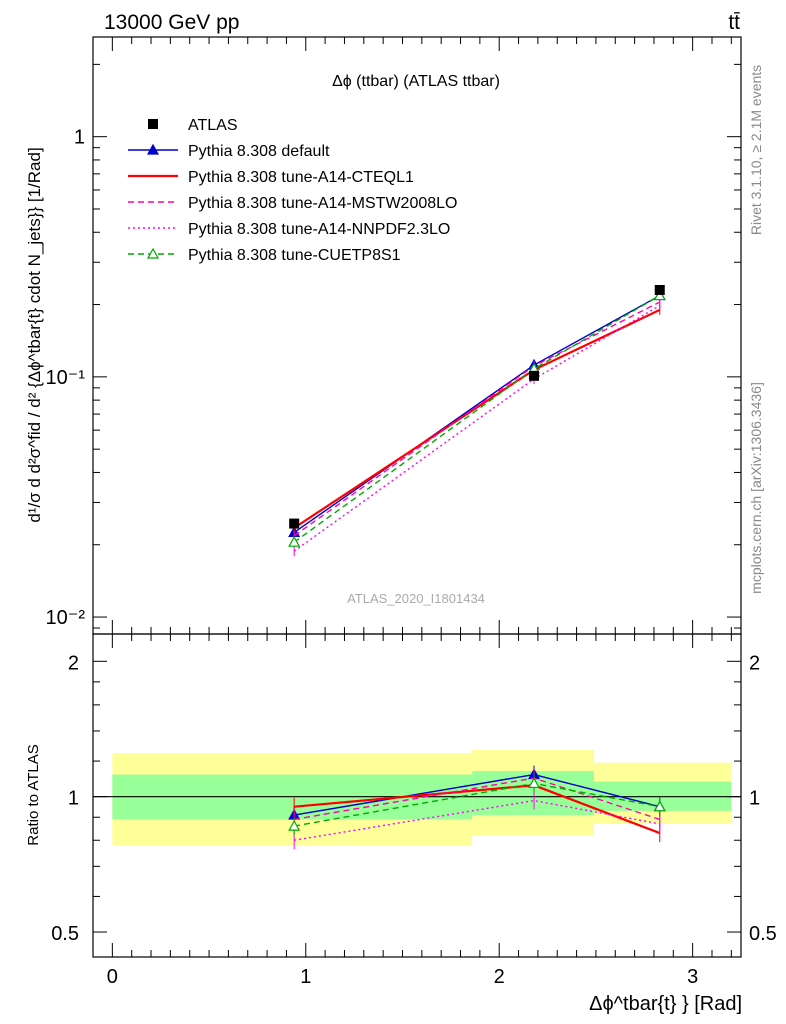  Describe the element at coordinates (66, 618) in the screenshot. I see `main-ytick-label-2: 10⁻²` at that location.